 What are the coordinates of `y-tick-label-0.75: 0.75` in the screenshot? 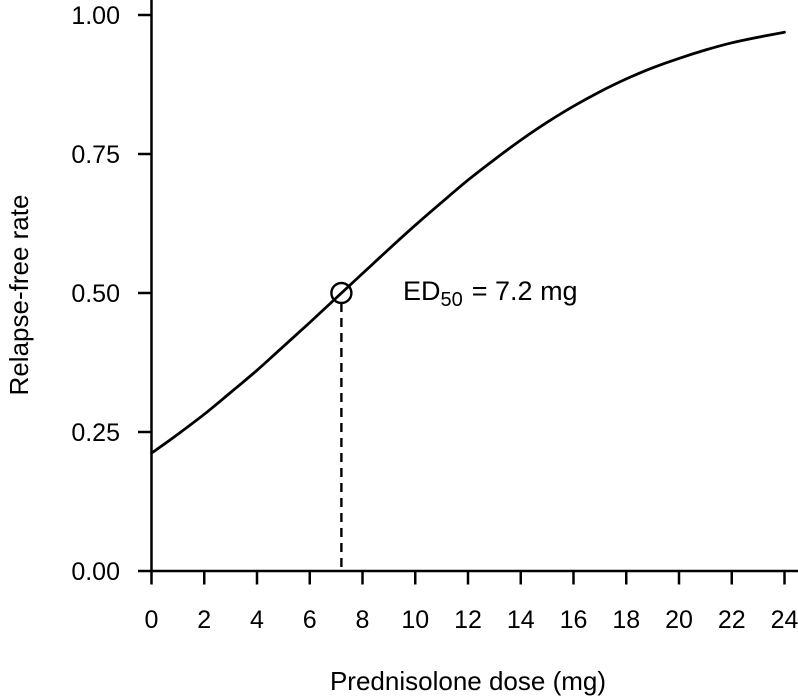 It's located at (95, 155).